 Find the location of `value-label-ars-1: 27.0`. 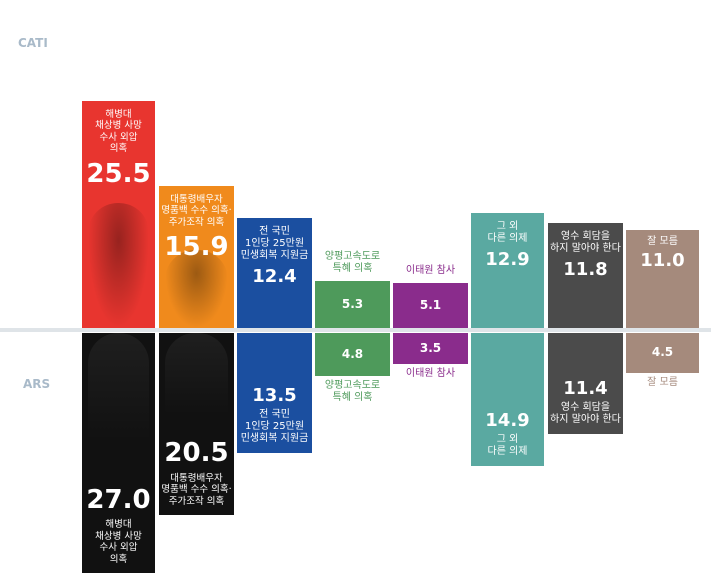

value-label-ars-1: 27.0 is located at coordinates (118, 499).